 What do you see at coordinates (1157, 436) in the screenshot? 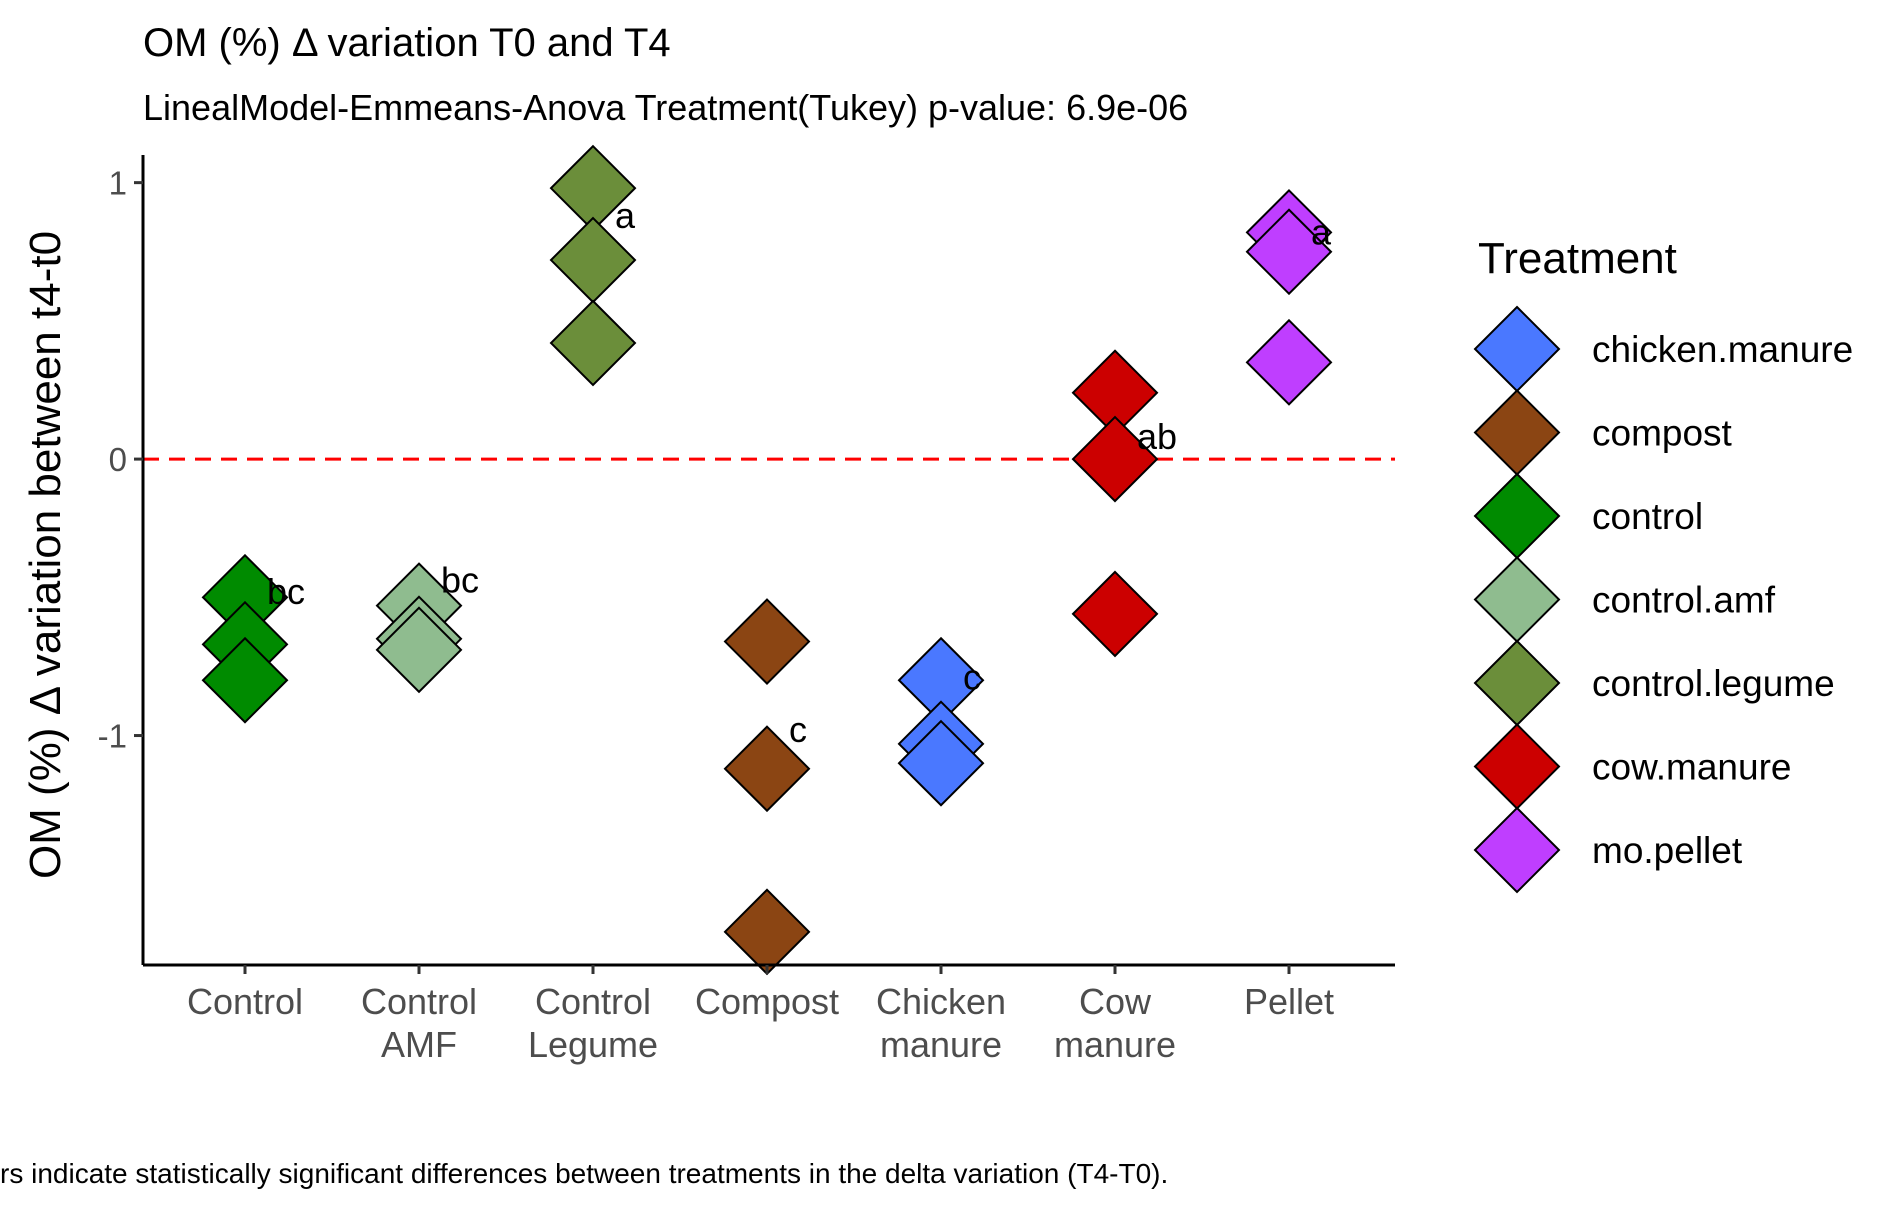
I see `significance-letter-cow.manure: ab` at bounding box center [1157, 436].